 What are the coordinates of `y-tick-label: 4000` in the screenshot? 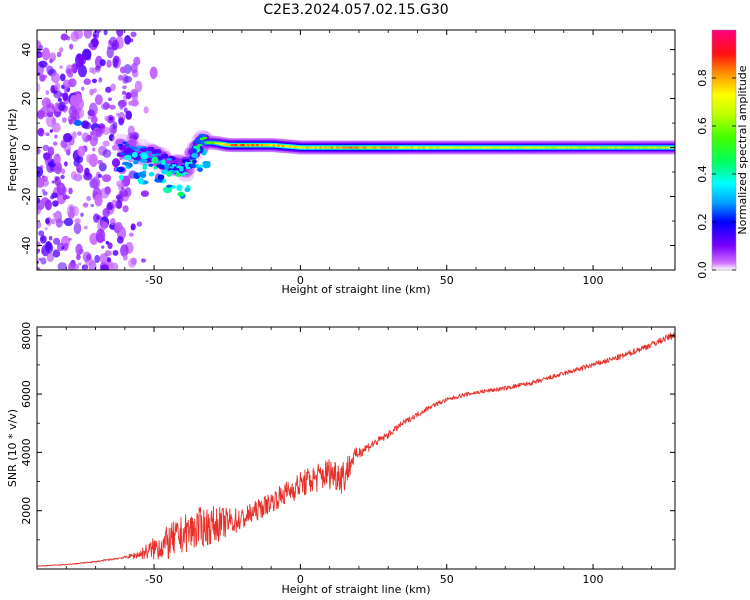 It's located at (26, 452).